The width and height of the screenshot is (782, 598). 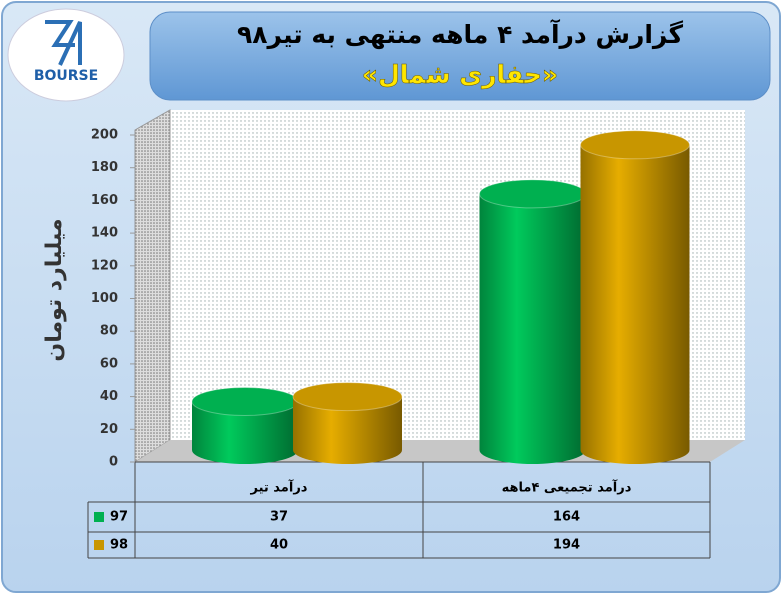 I want to click on y-tick-label: 160, so click(x=104, y=200).